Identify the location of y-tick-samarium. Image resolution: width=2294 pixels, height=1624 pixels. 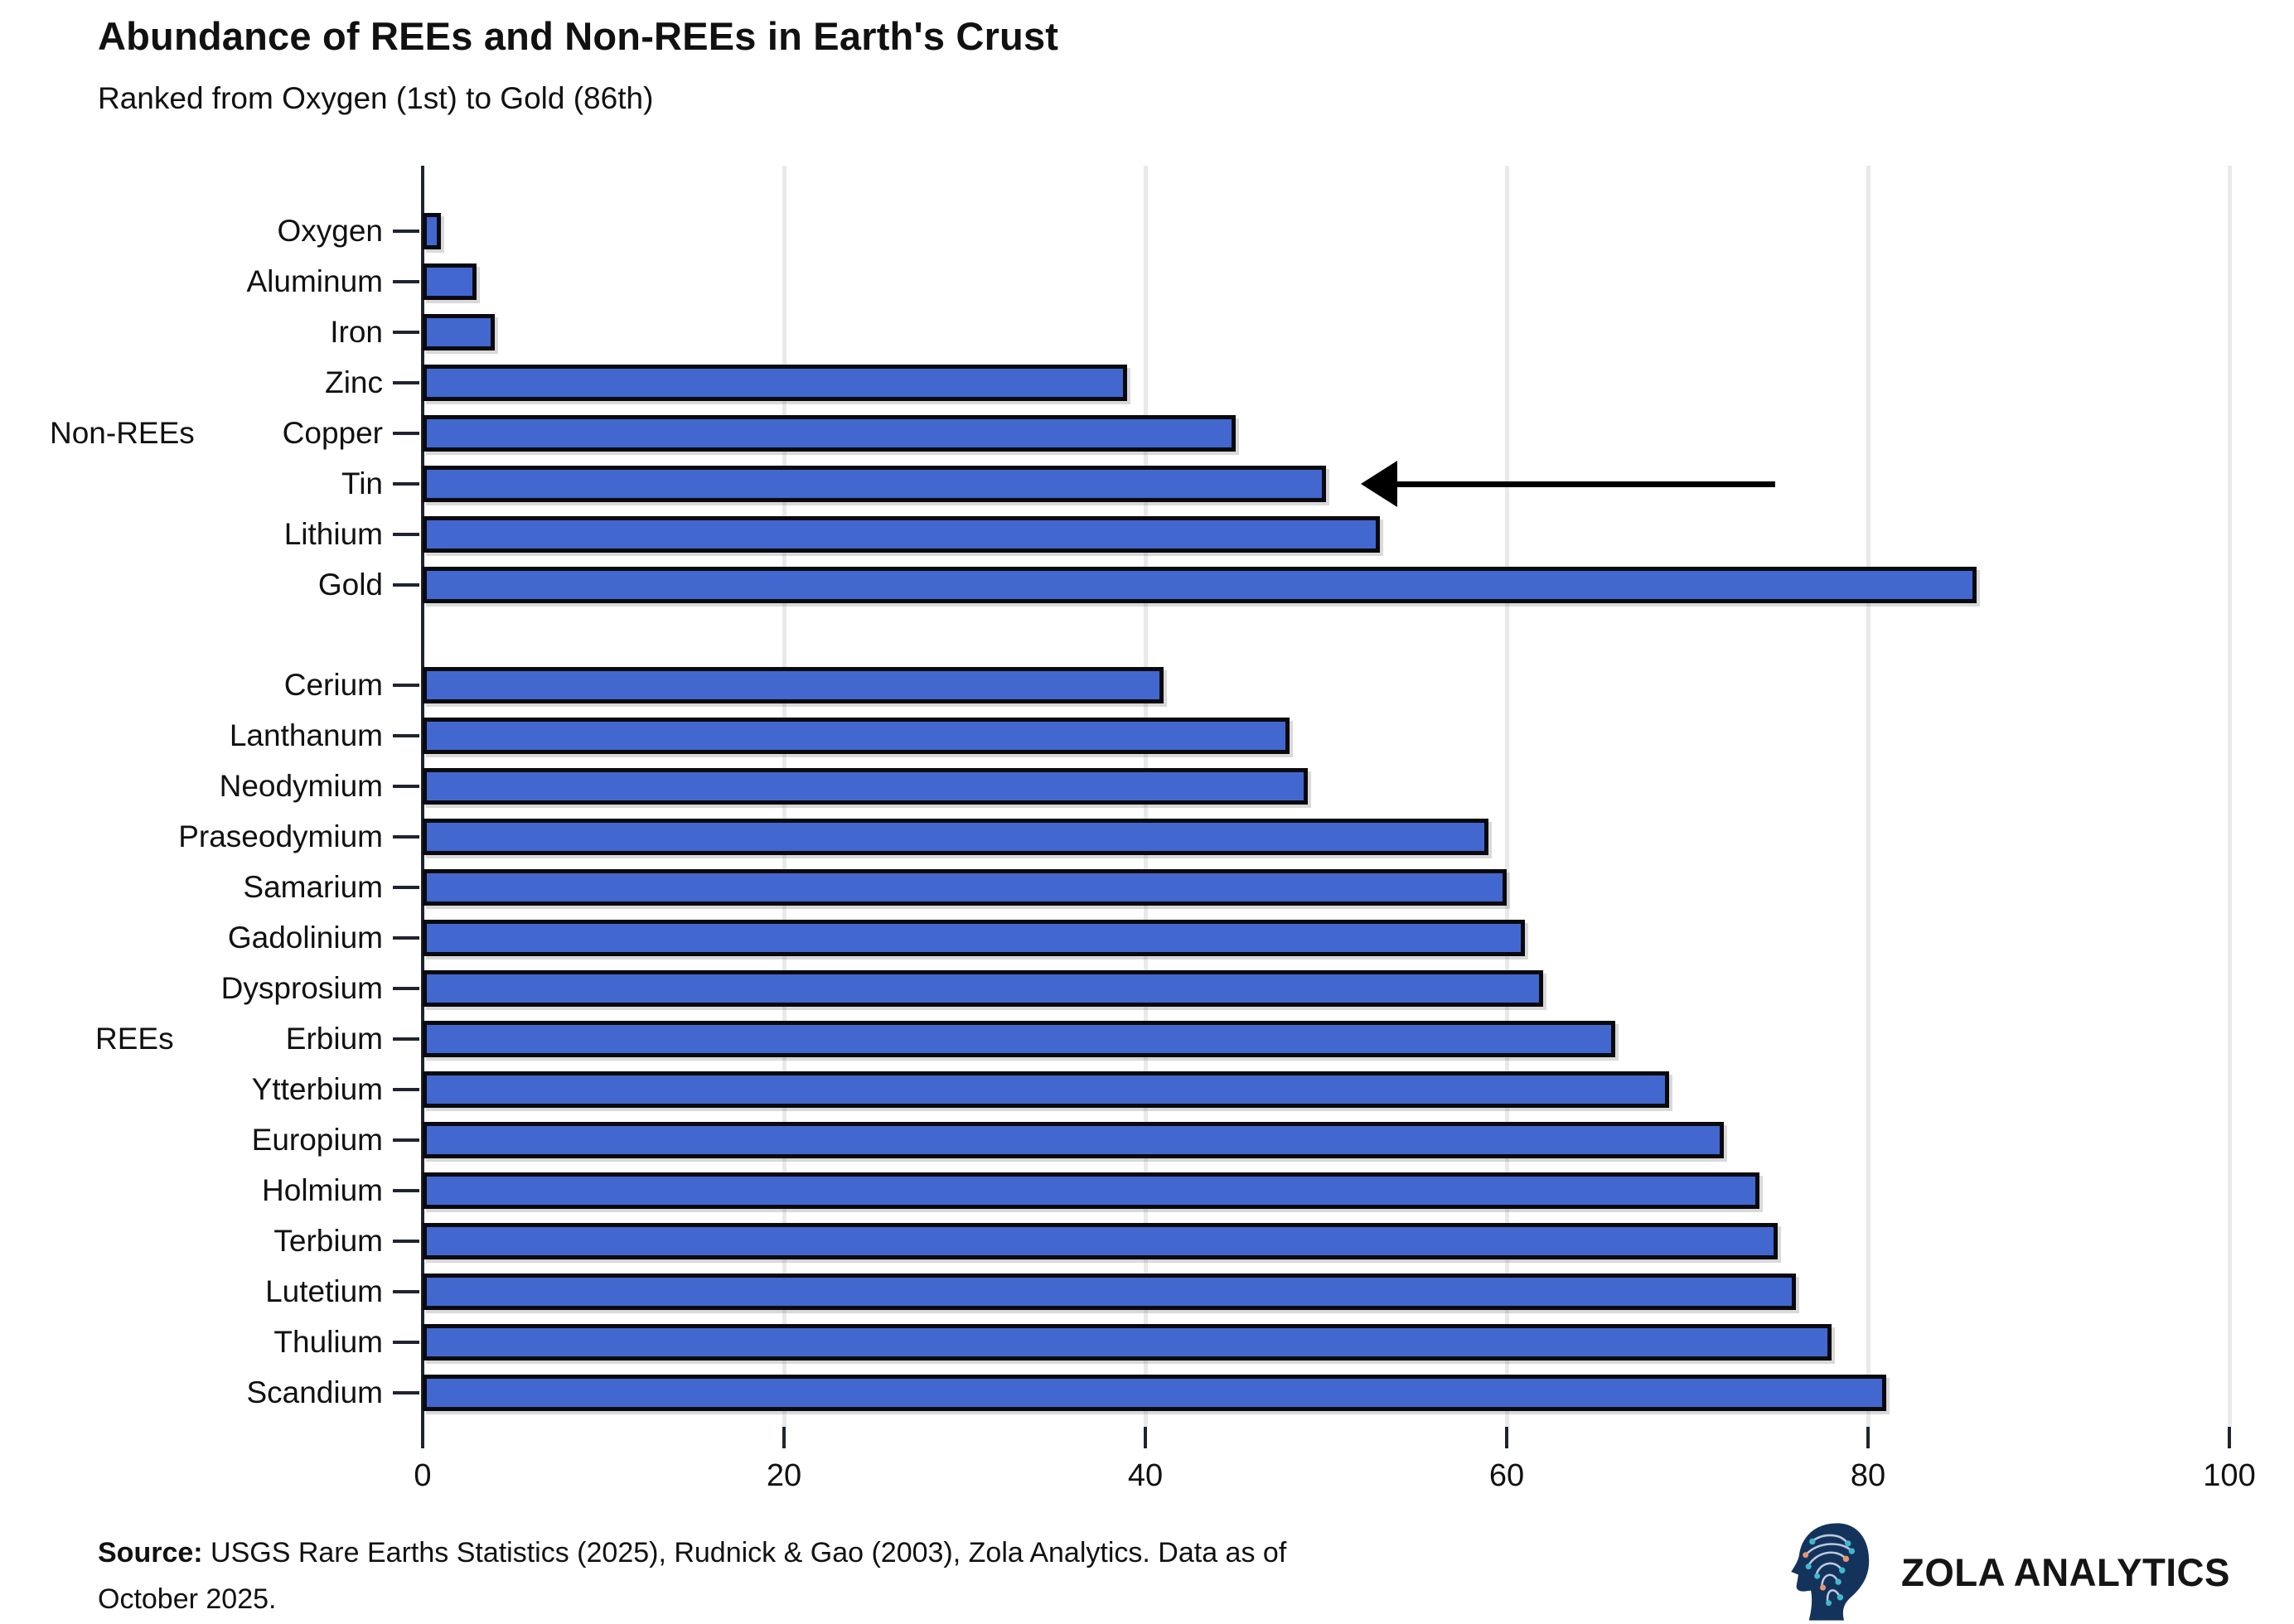
(406, 887).